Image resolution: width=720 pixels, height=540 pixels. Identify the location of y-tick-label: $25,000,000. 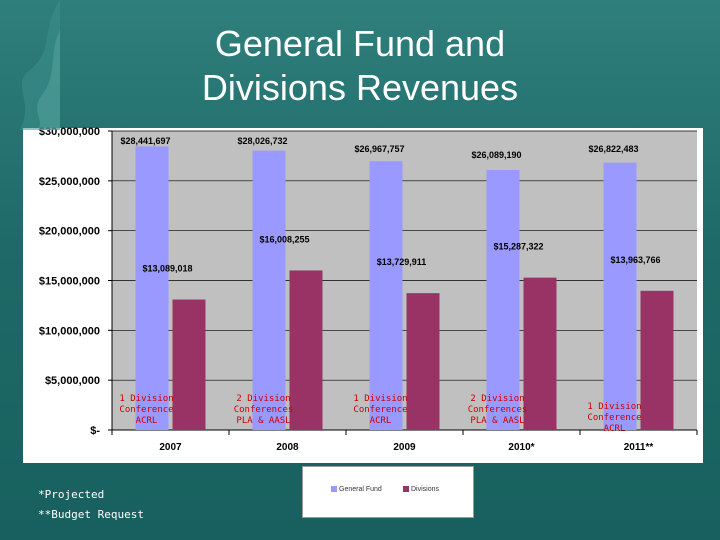
(69, 182).